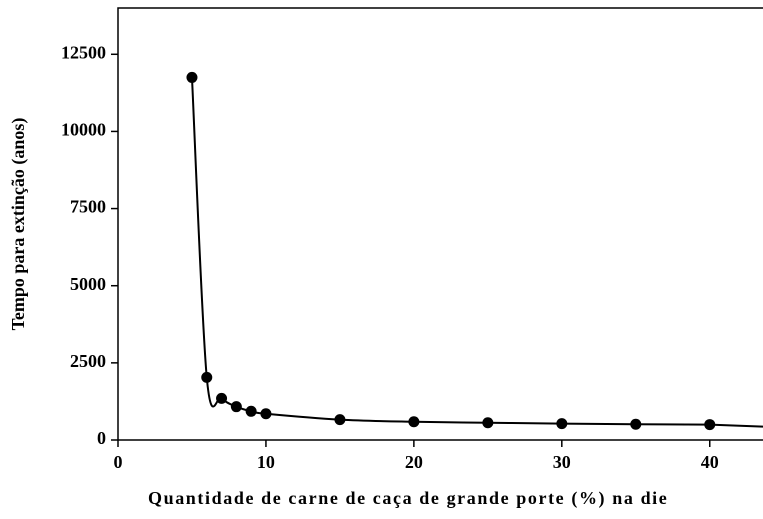  I want to click on y-tick-label: 5000, so click(88, 284).